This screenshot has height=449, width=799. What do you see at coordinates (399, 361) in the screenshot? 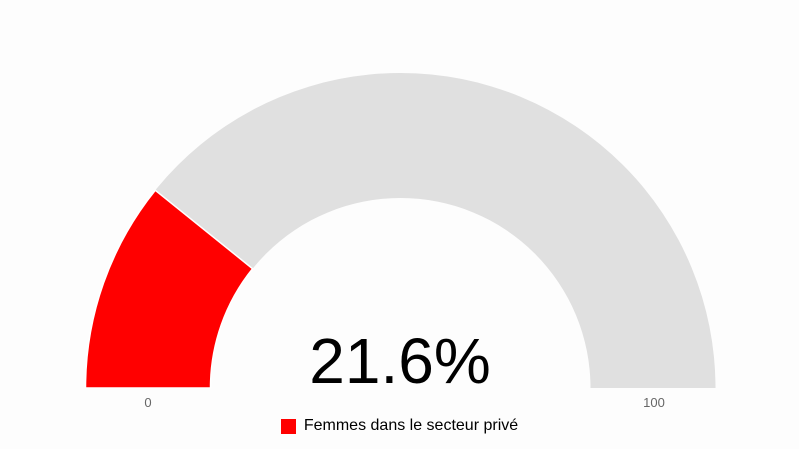
I see `gauge-value-label: 21.6%` at bounding box center [399, 361].